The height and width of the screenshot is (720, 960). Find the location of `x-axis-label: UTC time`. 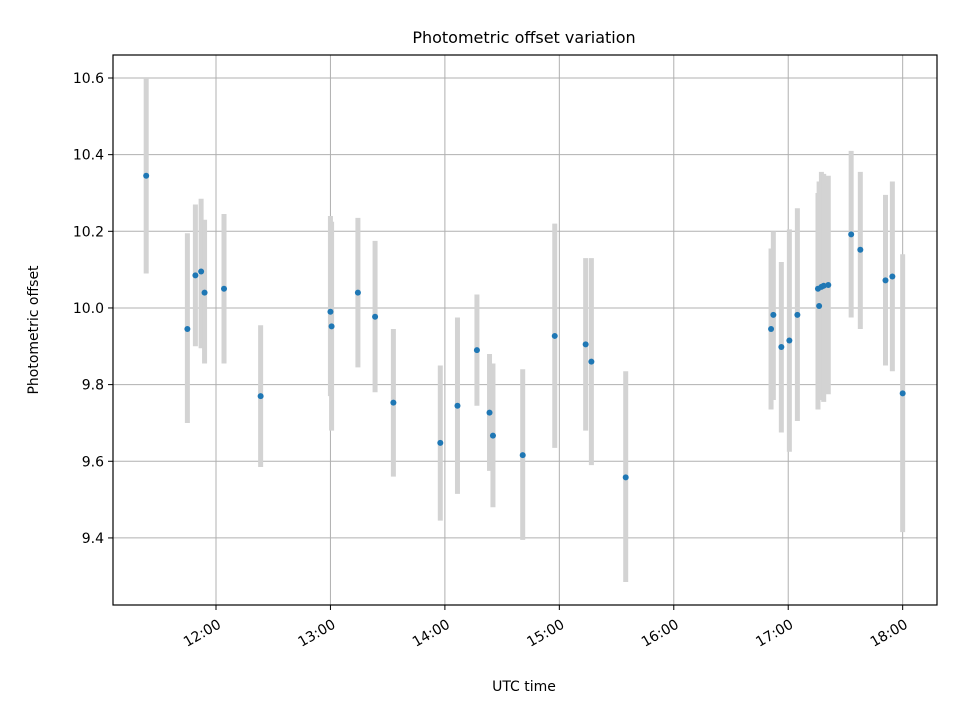

x-axis-label: UTC time is located at coordinates (524, 687).